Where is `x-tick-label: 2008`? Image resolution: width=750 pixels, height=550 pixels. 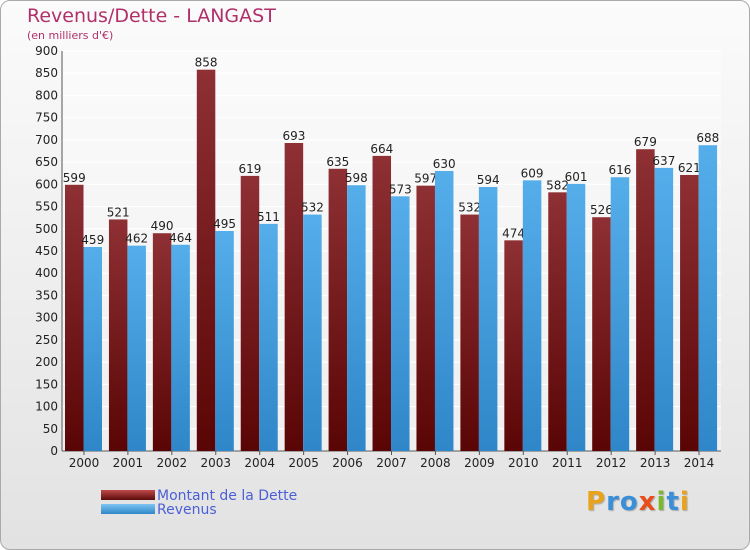
x-tick-label: 2008 is located at coordinates (435, 463).